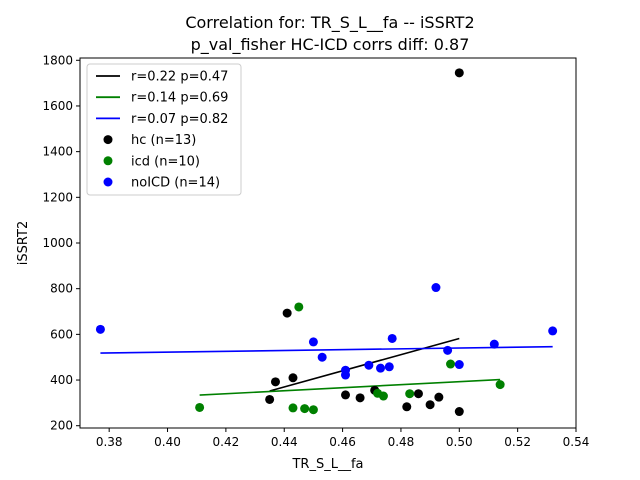 The height and width of the screenshot is (480, 640). What do you see at coordinates (329, 23) in the screenshot?
I see `chart-title-line-1: Correlation for: TR_S_L__fa -- iSSRT2` at bounding box center [329, 23].